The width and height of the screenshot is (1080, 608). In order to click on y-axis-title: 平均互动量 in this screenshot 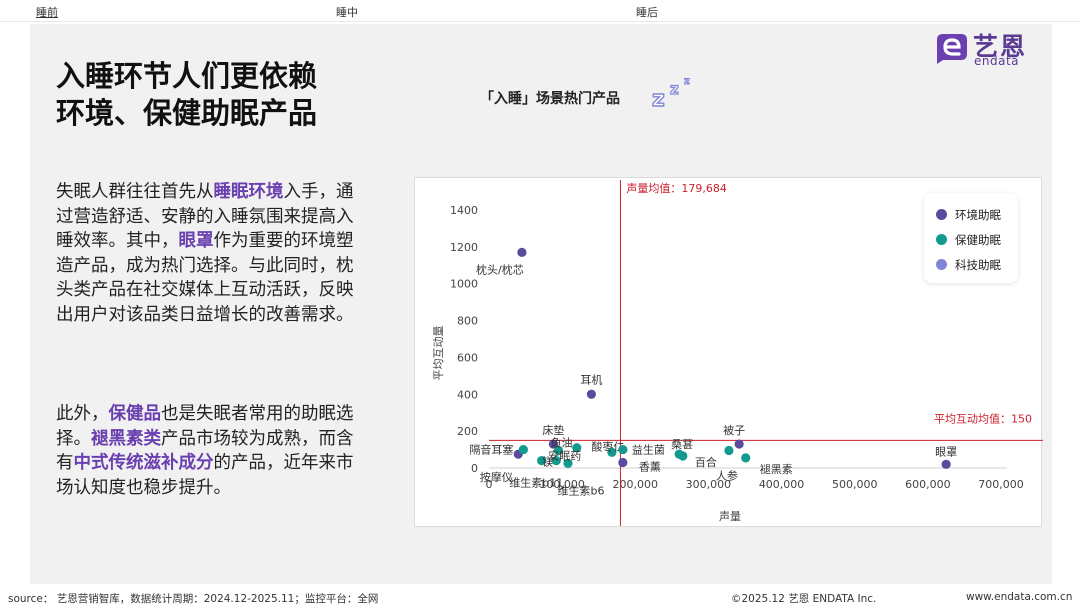, I will do `click(438, 353)`.